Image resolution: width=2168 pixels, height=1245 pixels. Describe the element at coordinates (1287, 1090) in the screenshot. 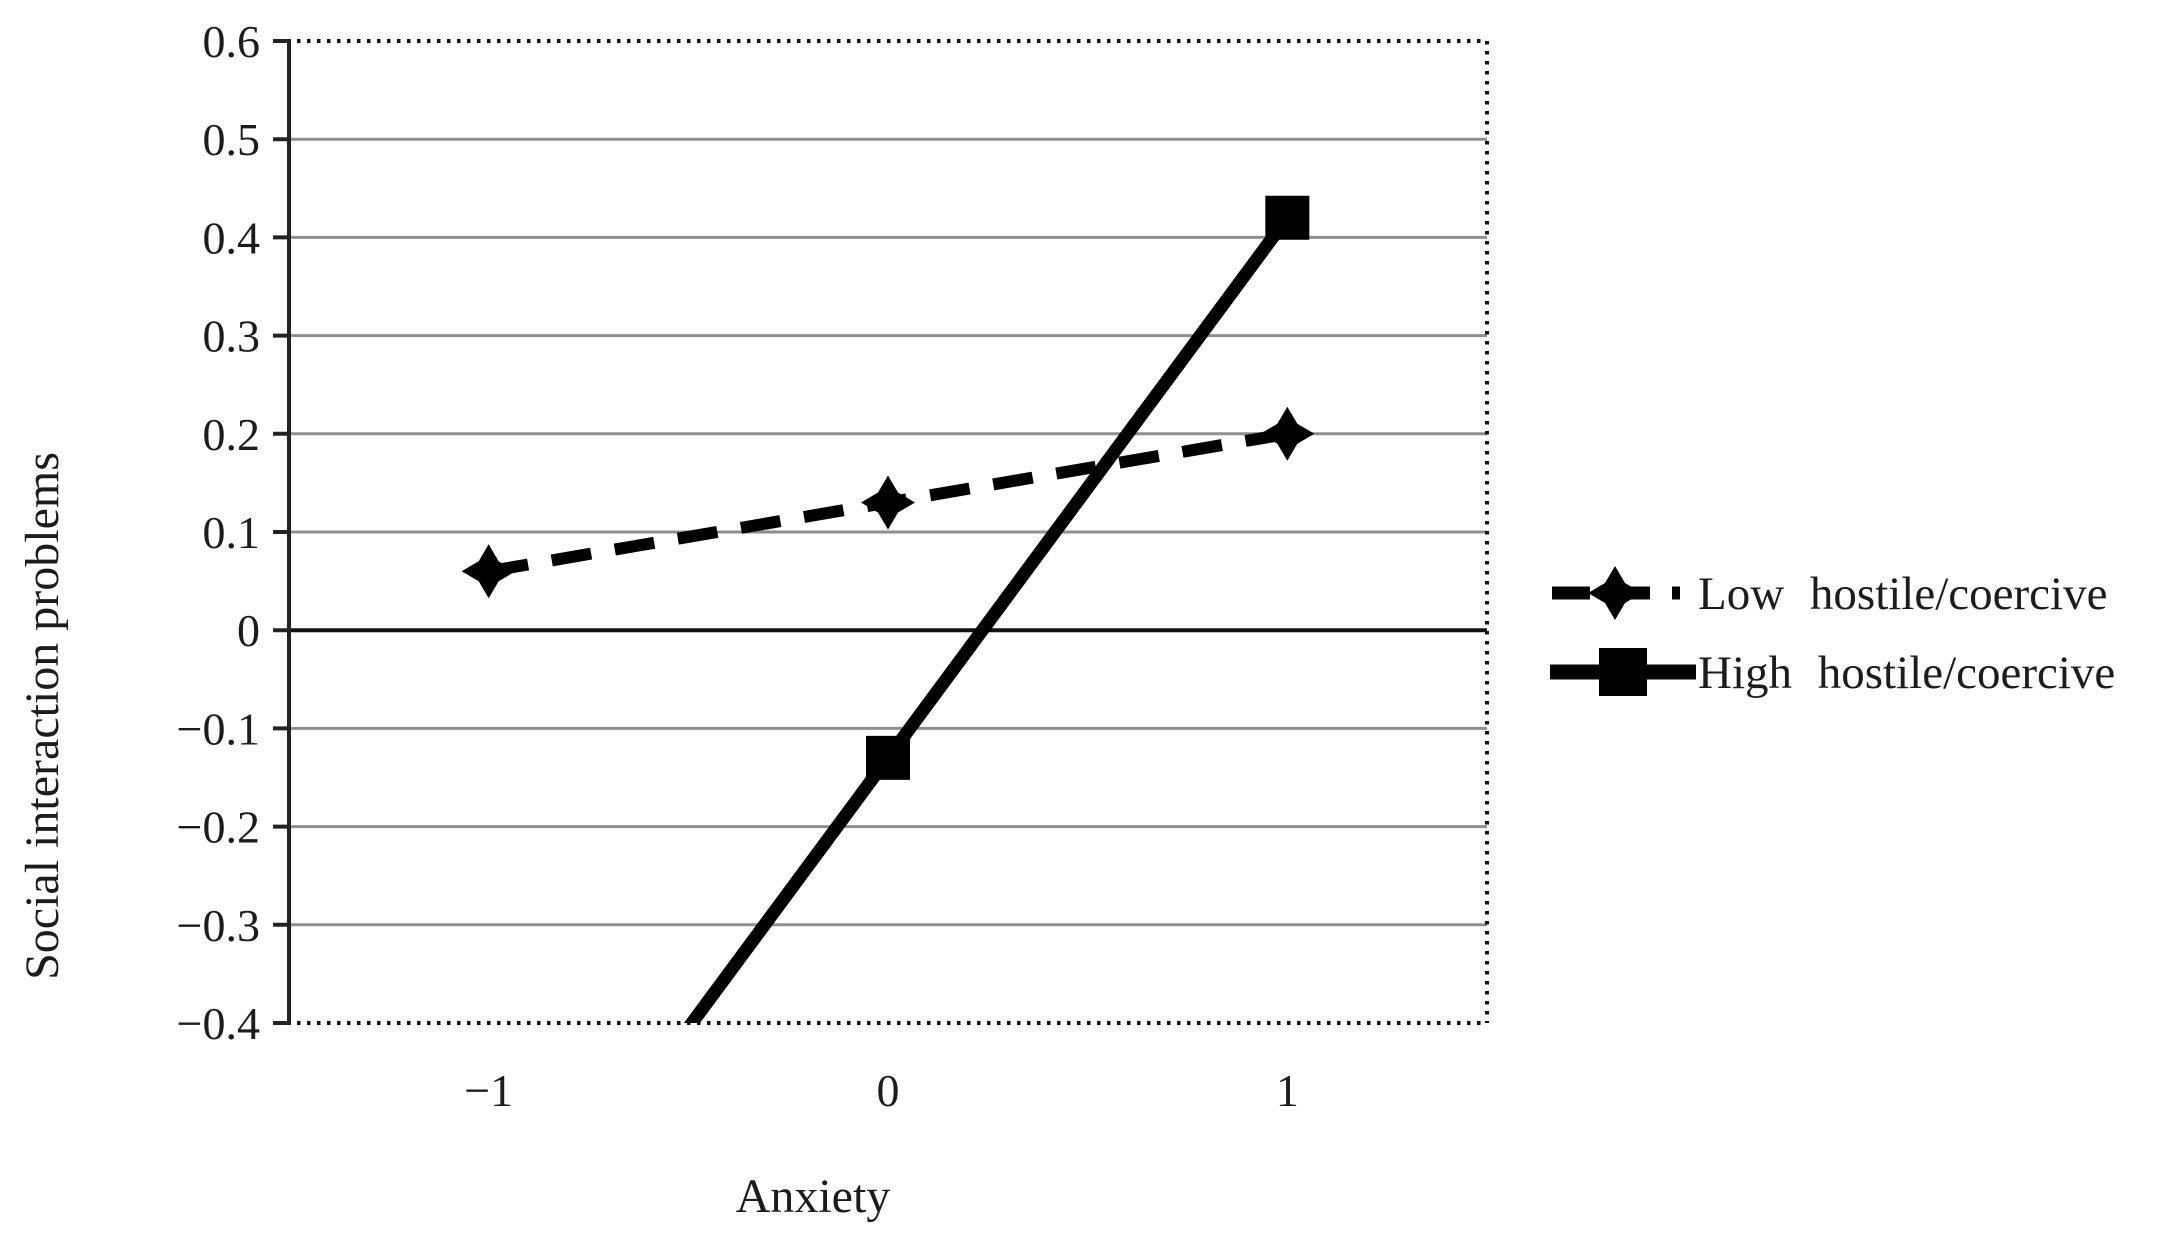

I see `x-tick-label: 1` at that location.